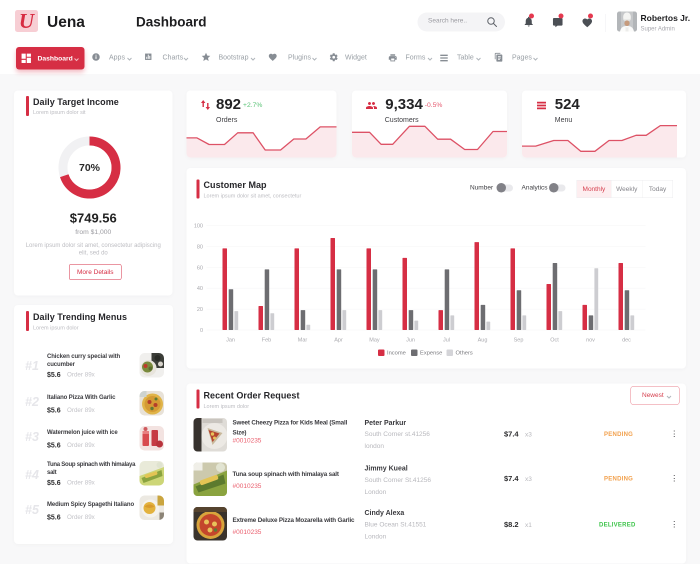 This screenshot has width=700, height=564. I want to click on svg-text: Aug, so click(483, 341).